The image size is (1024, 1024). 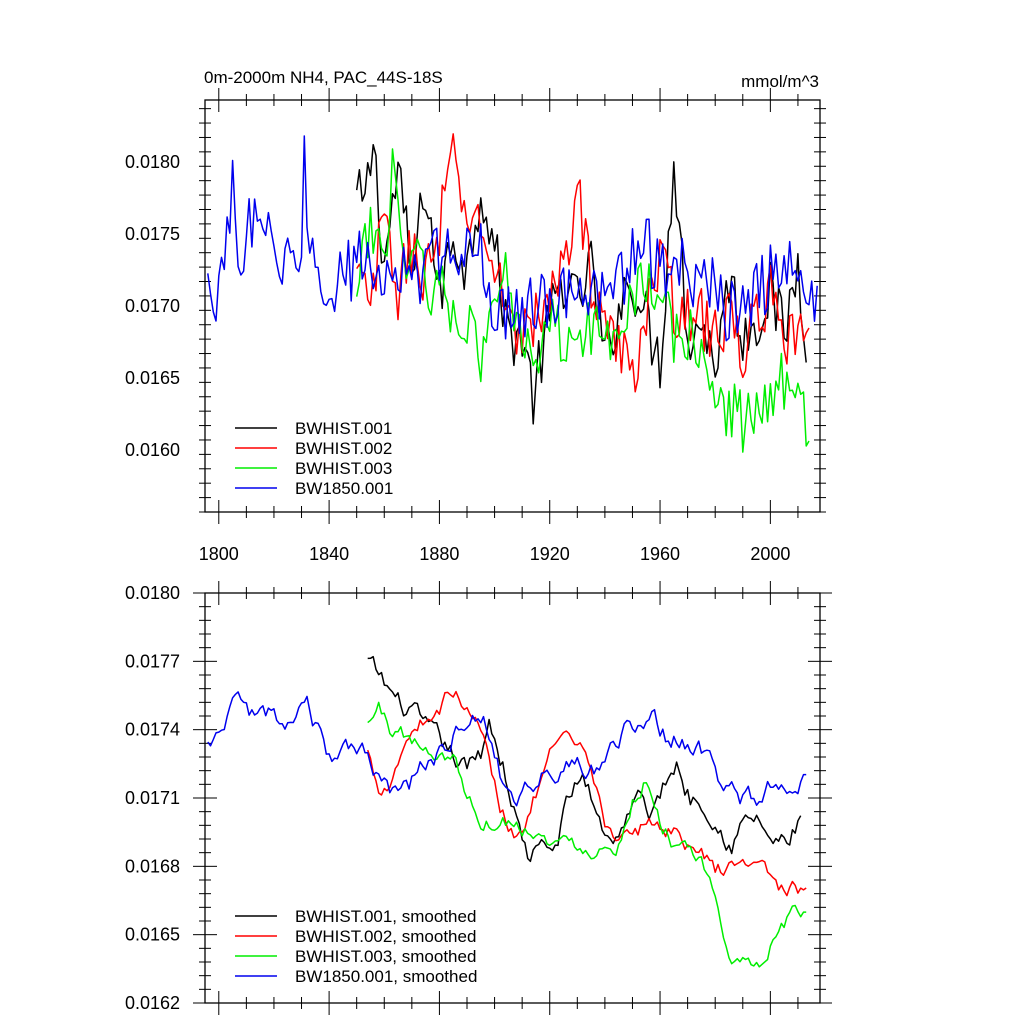 I want to click on legend-entry: BWHIST.003, smoothed, so click(x=385, y=956).